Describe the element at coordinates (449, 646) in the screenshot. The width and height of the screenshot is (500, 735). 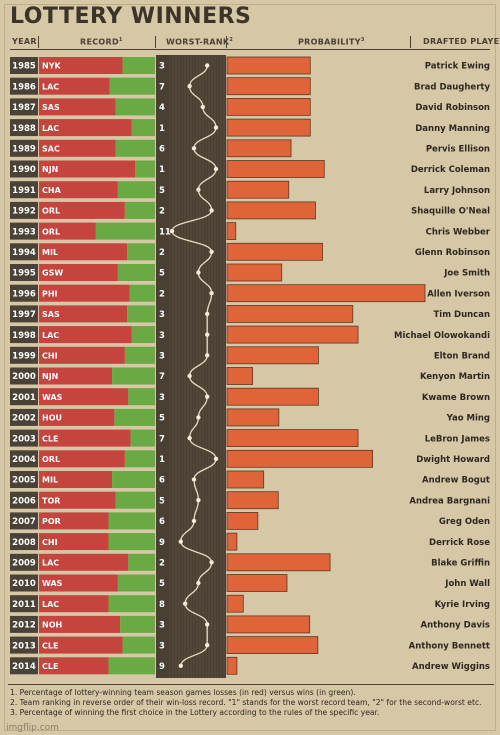
I see `player-name: Anthony Bennett` at that location.